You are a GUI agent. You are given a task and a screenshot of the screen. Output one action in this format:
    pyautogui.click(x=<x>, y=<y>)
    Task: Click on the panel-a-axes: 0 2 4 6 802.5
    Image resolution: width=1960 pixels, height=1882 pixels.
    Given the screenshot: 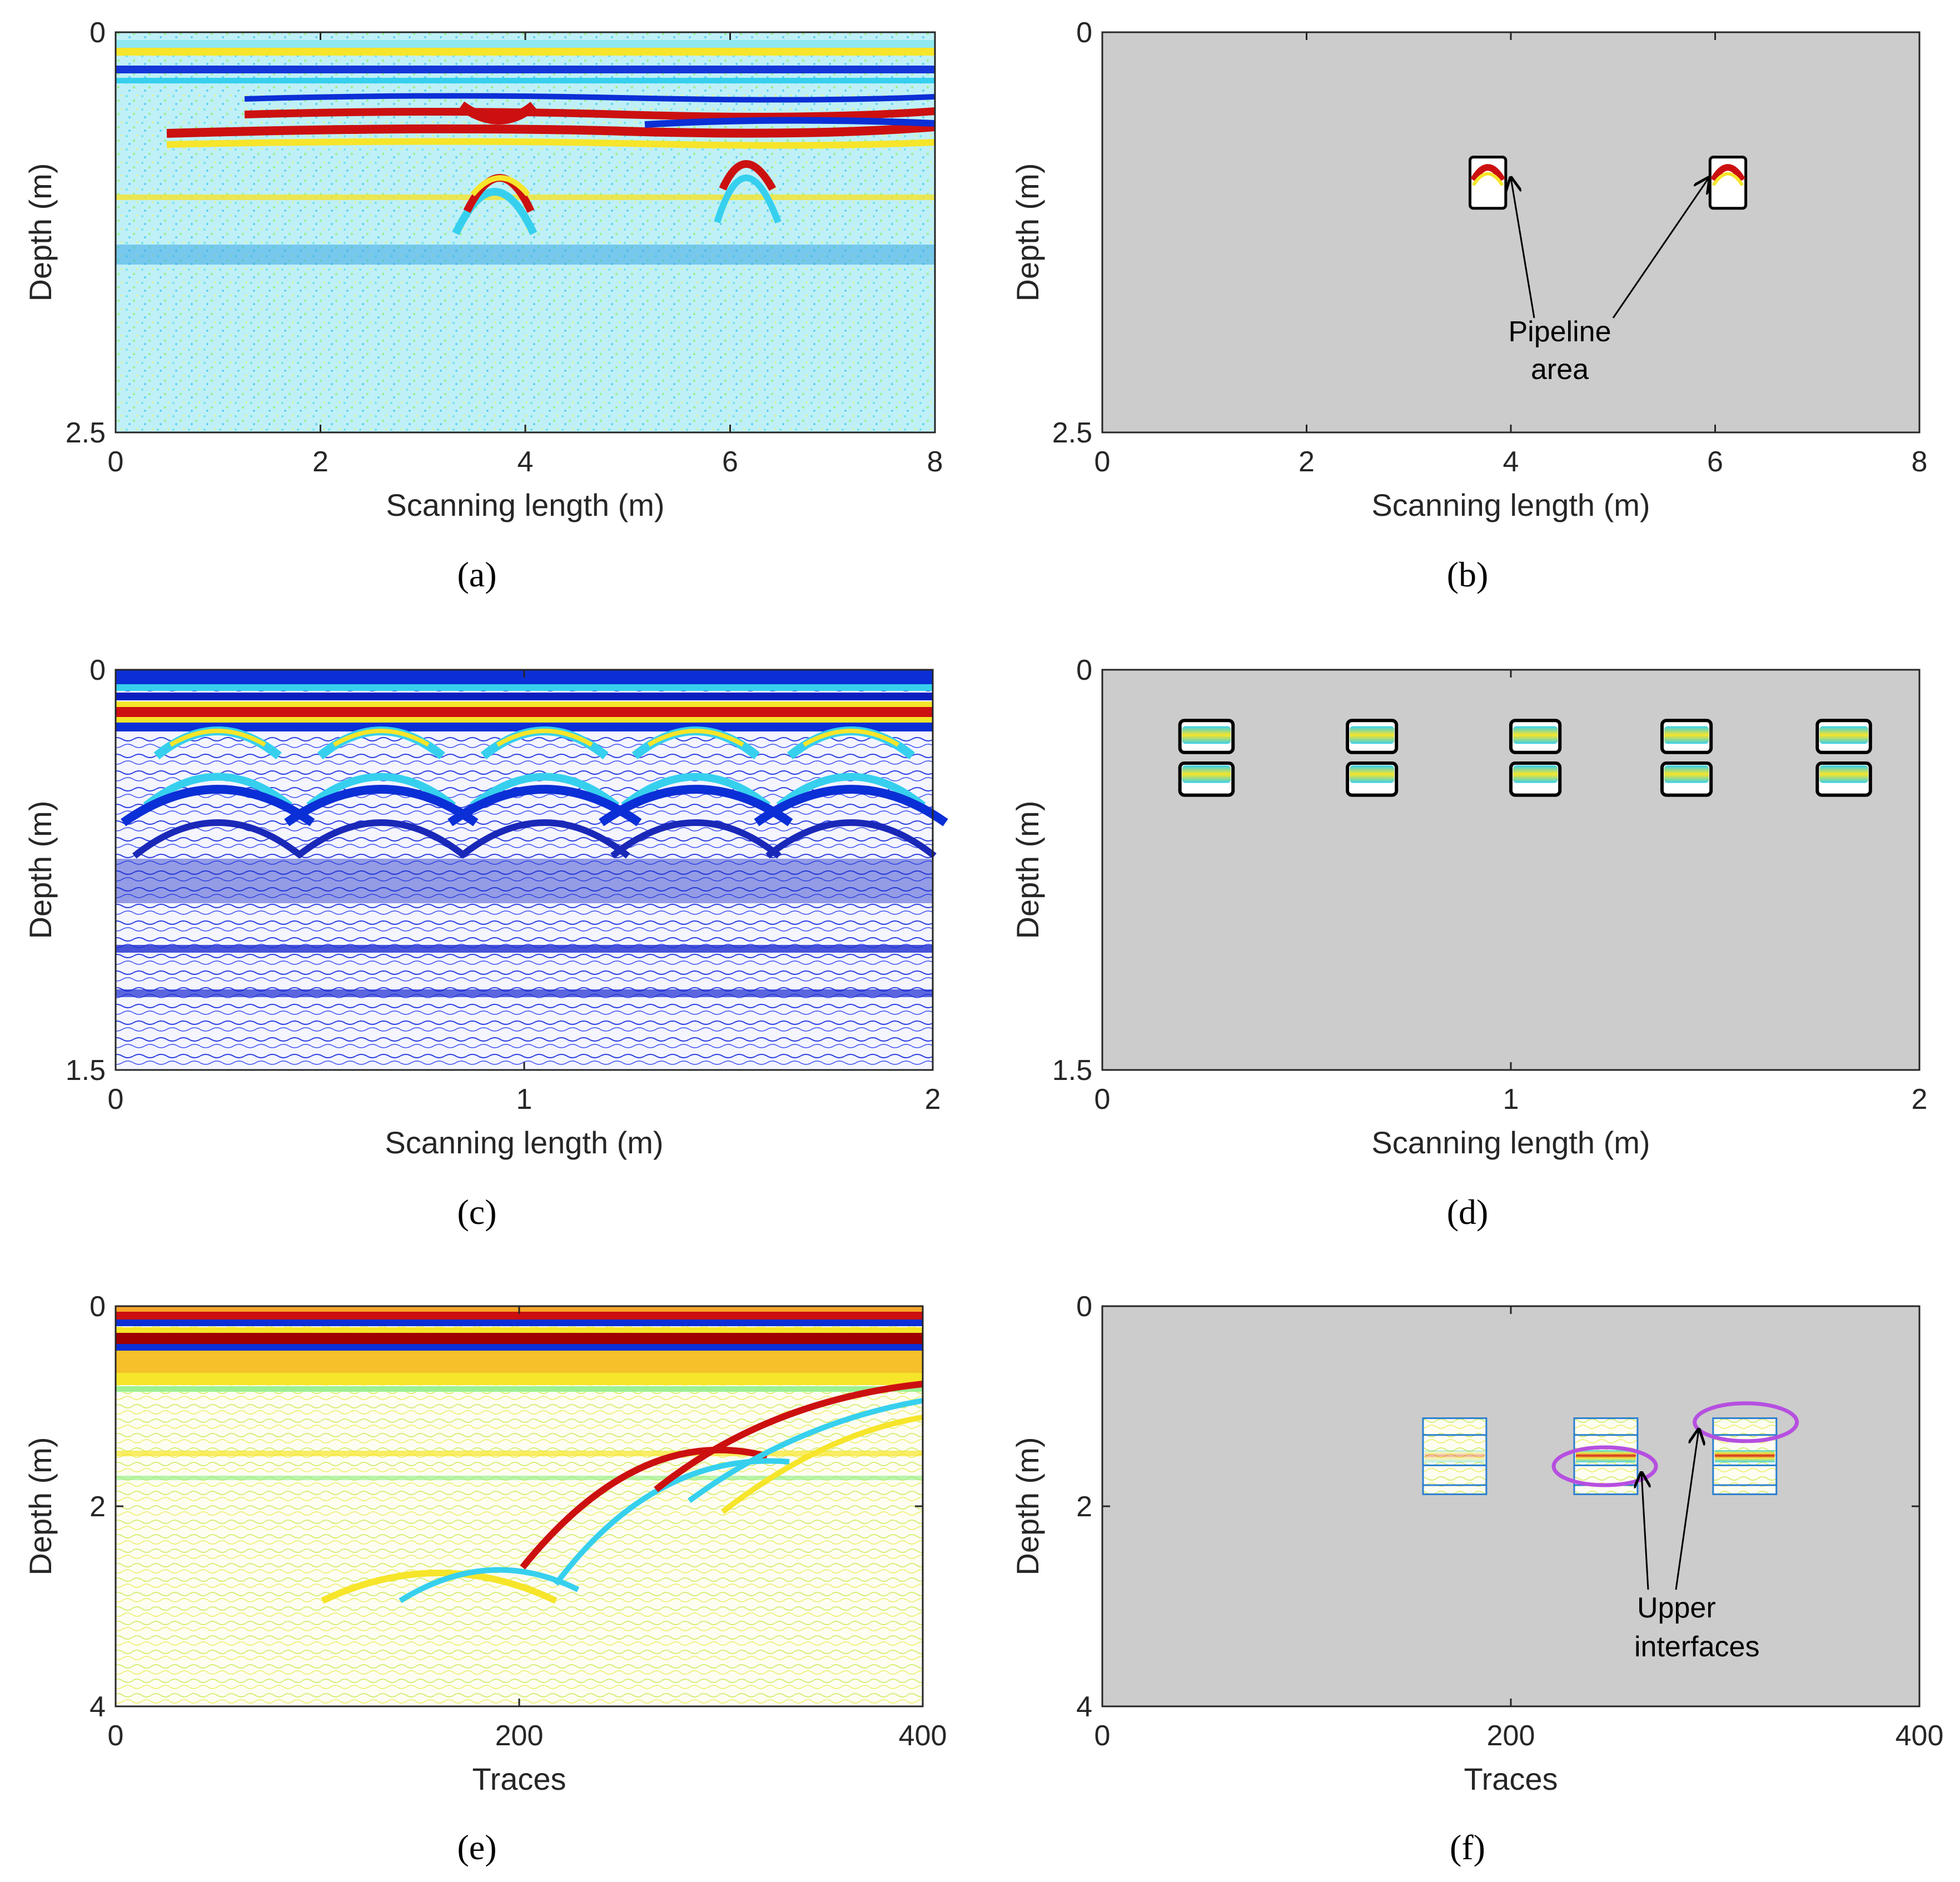 What is the action you would take?
    pyautogui.click(x=504, y=248)
    